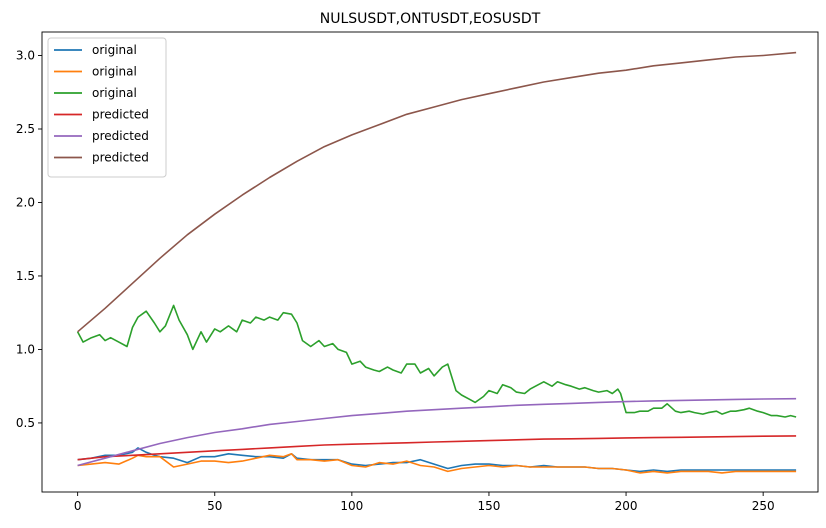 The image size is (826, 528). What do you see at coordinates (25, 56) in the screenshot?
I see `y-tick-label: 3.0` at bounding box center [25, 56].